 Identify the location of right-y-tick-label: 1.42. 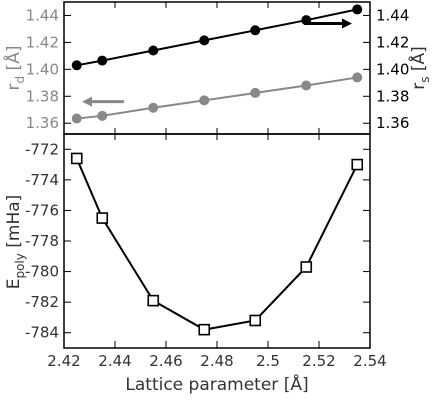
(392, 42).